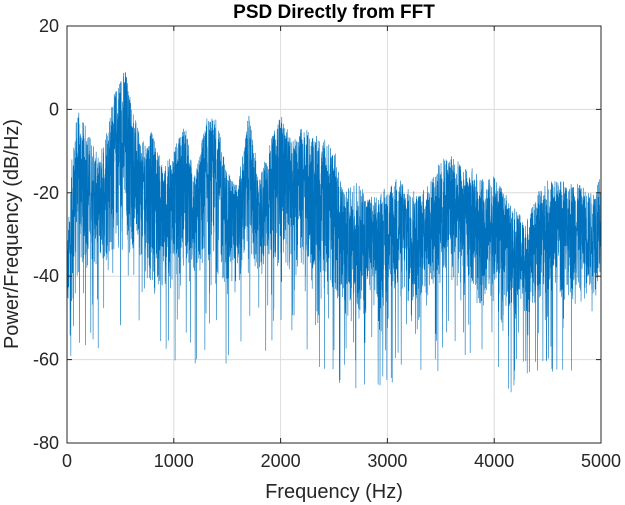  I want to click on y-tick-labels: -80 -60 -40 -20 0 20, so click(46, 234).